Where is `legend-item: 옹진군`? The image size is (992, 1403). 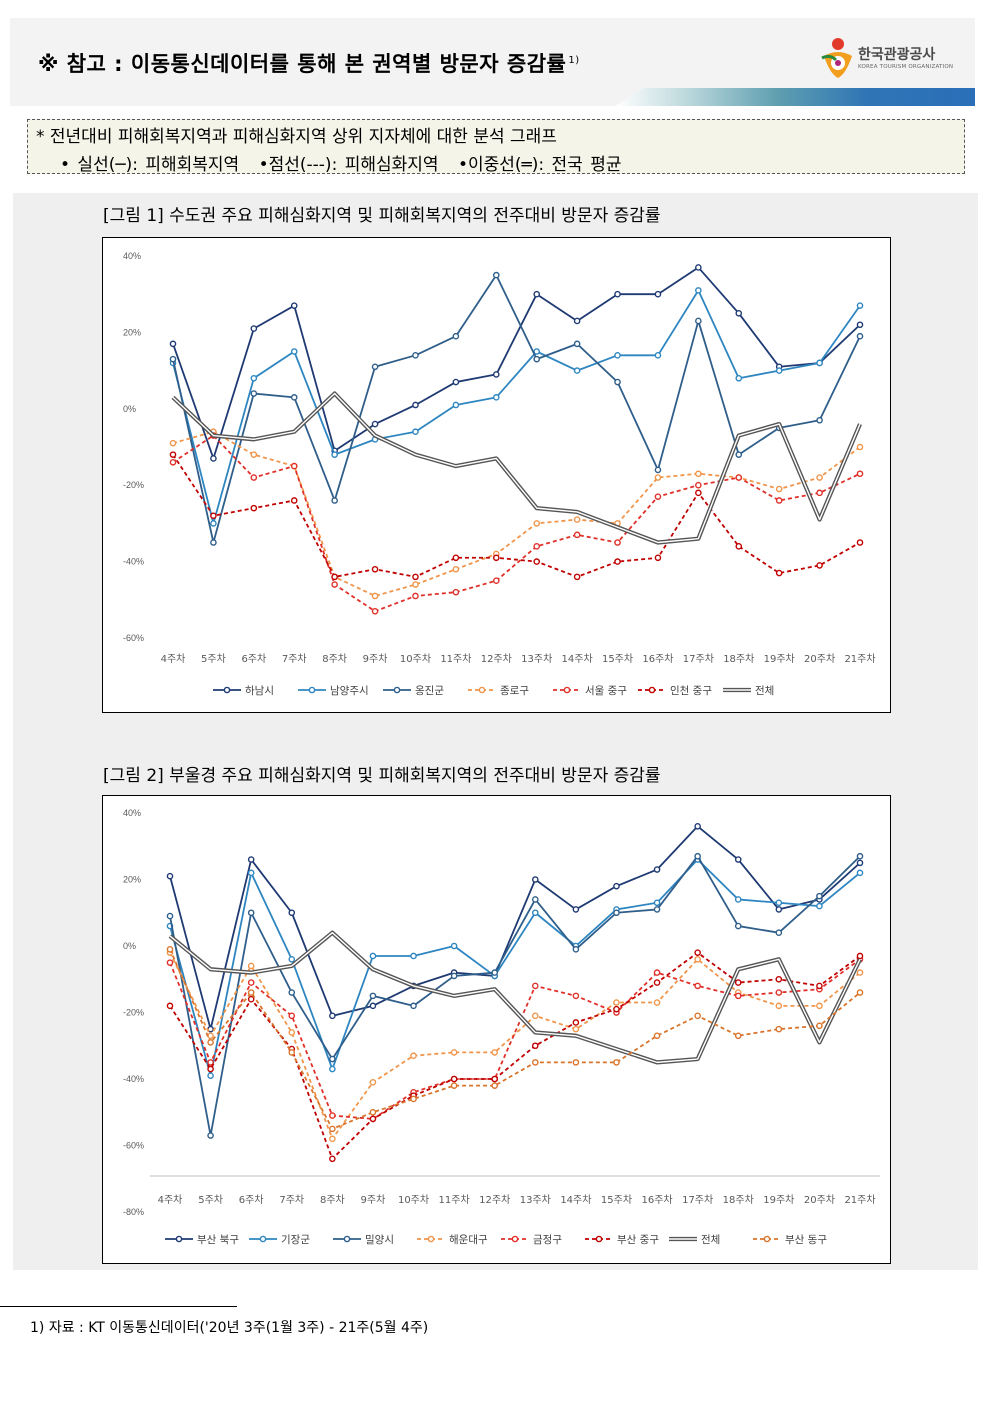 legend-item: 옹진군 is located at coordinates (413, 691).